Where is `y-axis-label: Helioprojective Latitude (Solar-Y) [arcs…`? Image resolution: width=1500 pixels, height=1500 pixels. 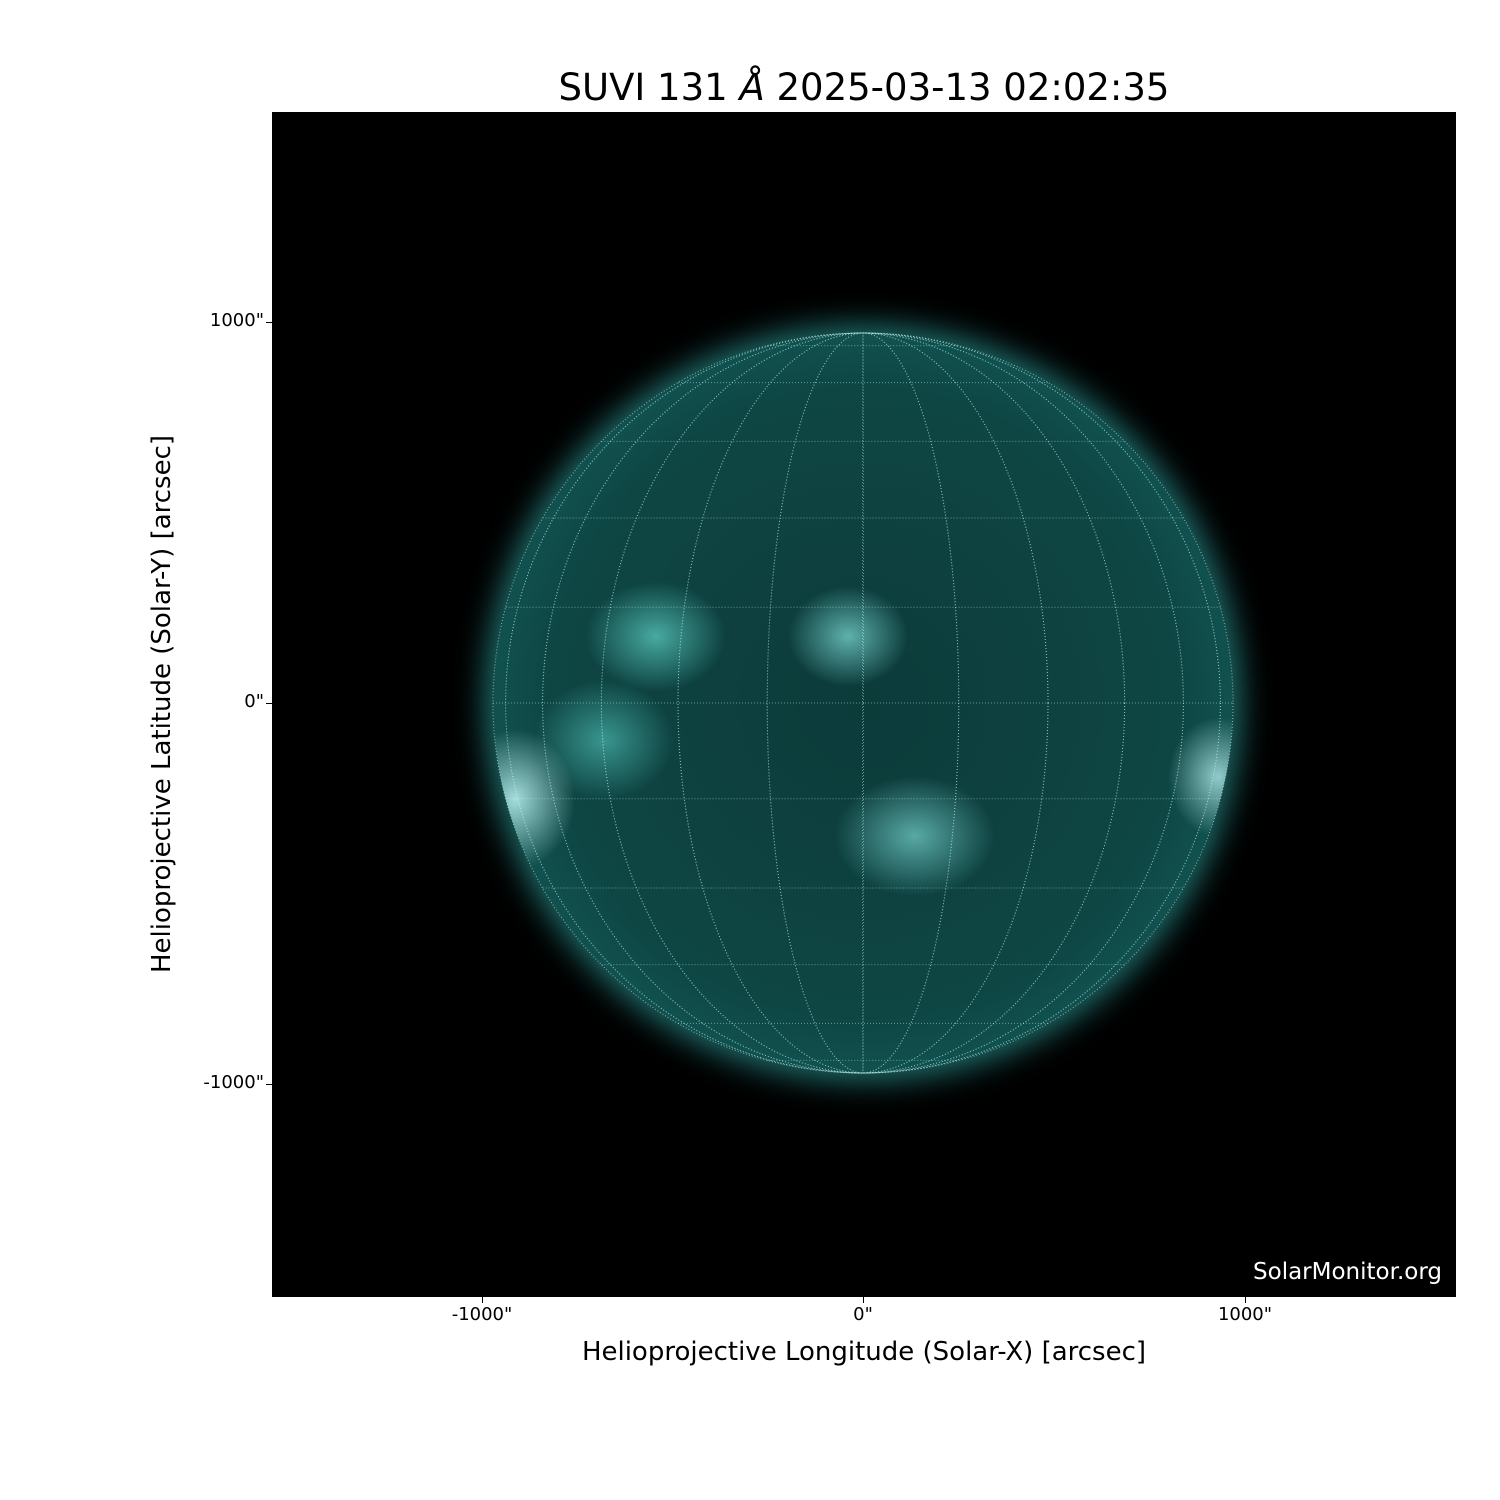 y-axis-label: Helioprojective Latitude (Solar-Y) [arcs… is located at coordinates (162, 704).